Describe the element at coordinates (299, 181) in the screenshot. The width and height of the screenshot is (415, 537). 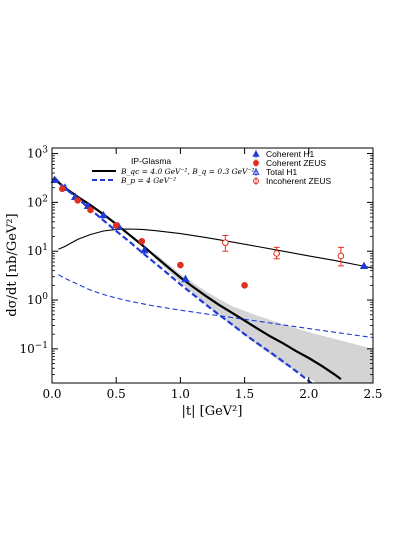
I see `data-legend-label: Incoherent ZEUS` at that location.